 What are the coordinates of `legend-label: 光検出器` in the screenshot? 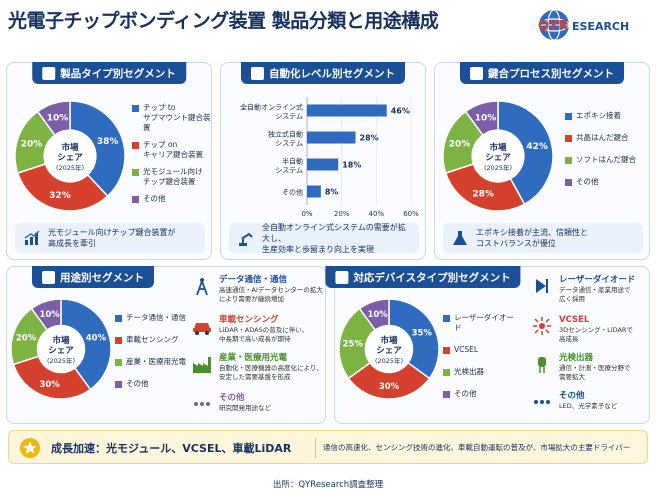 It's located at (469, 371).